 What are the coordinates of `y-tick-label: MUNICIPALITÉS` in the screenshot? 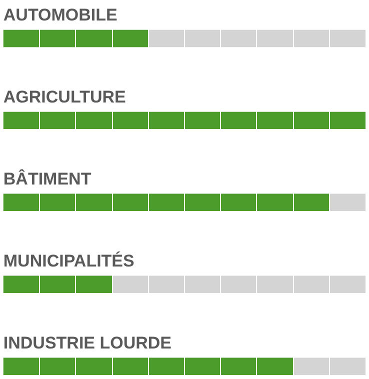 It's located at (68, 260).